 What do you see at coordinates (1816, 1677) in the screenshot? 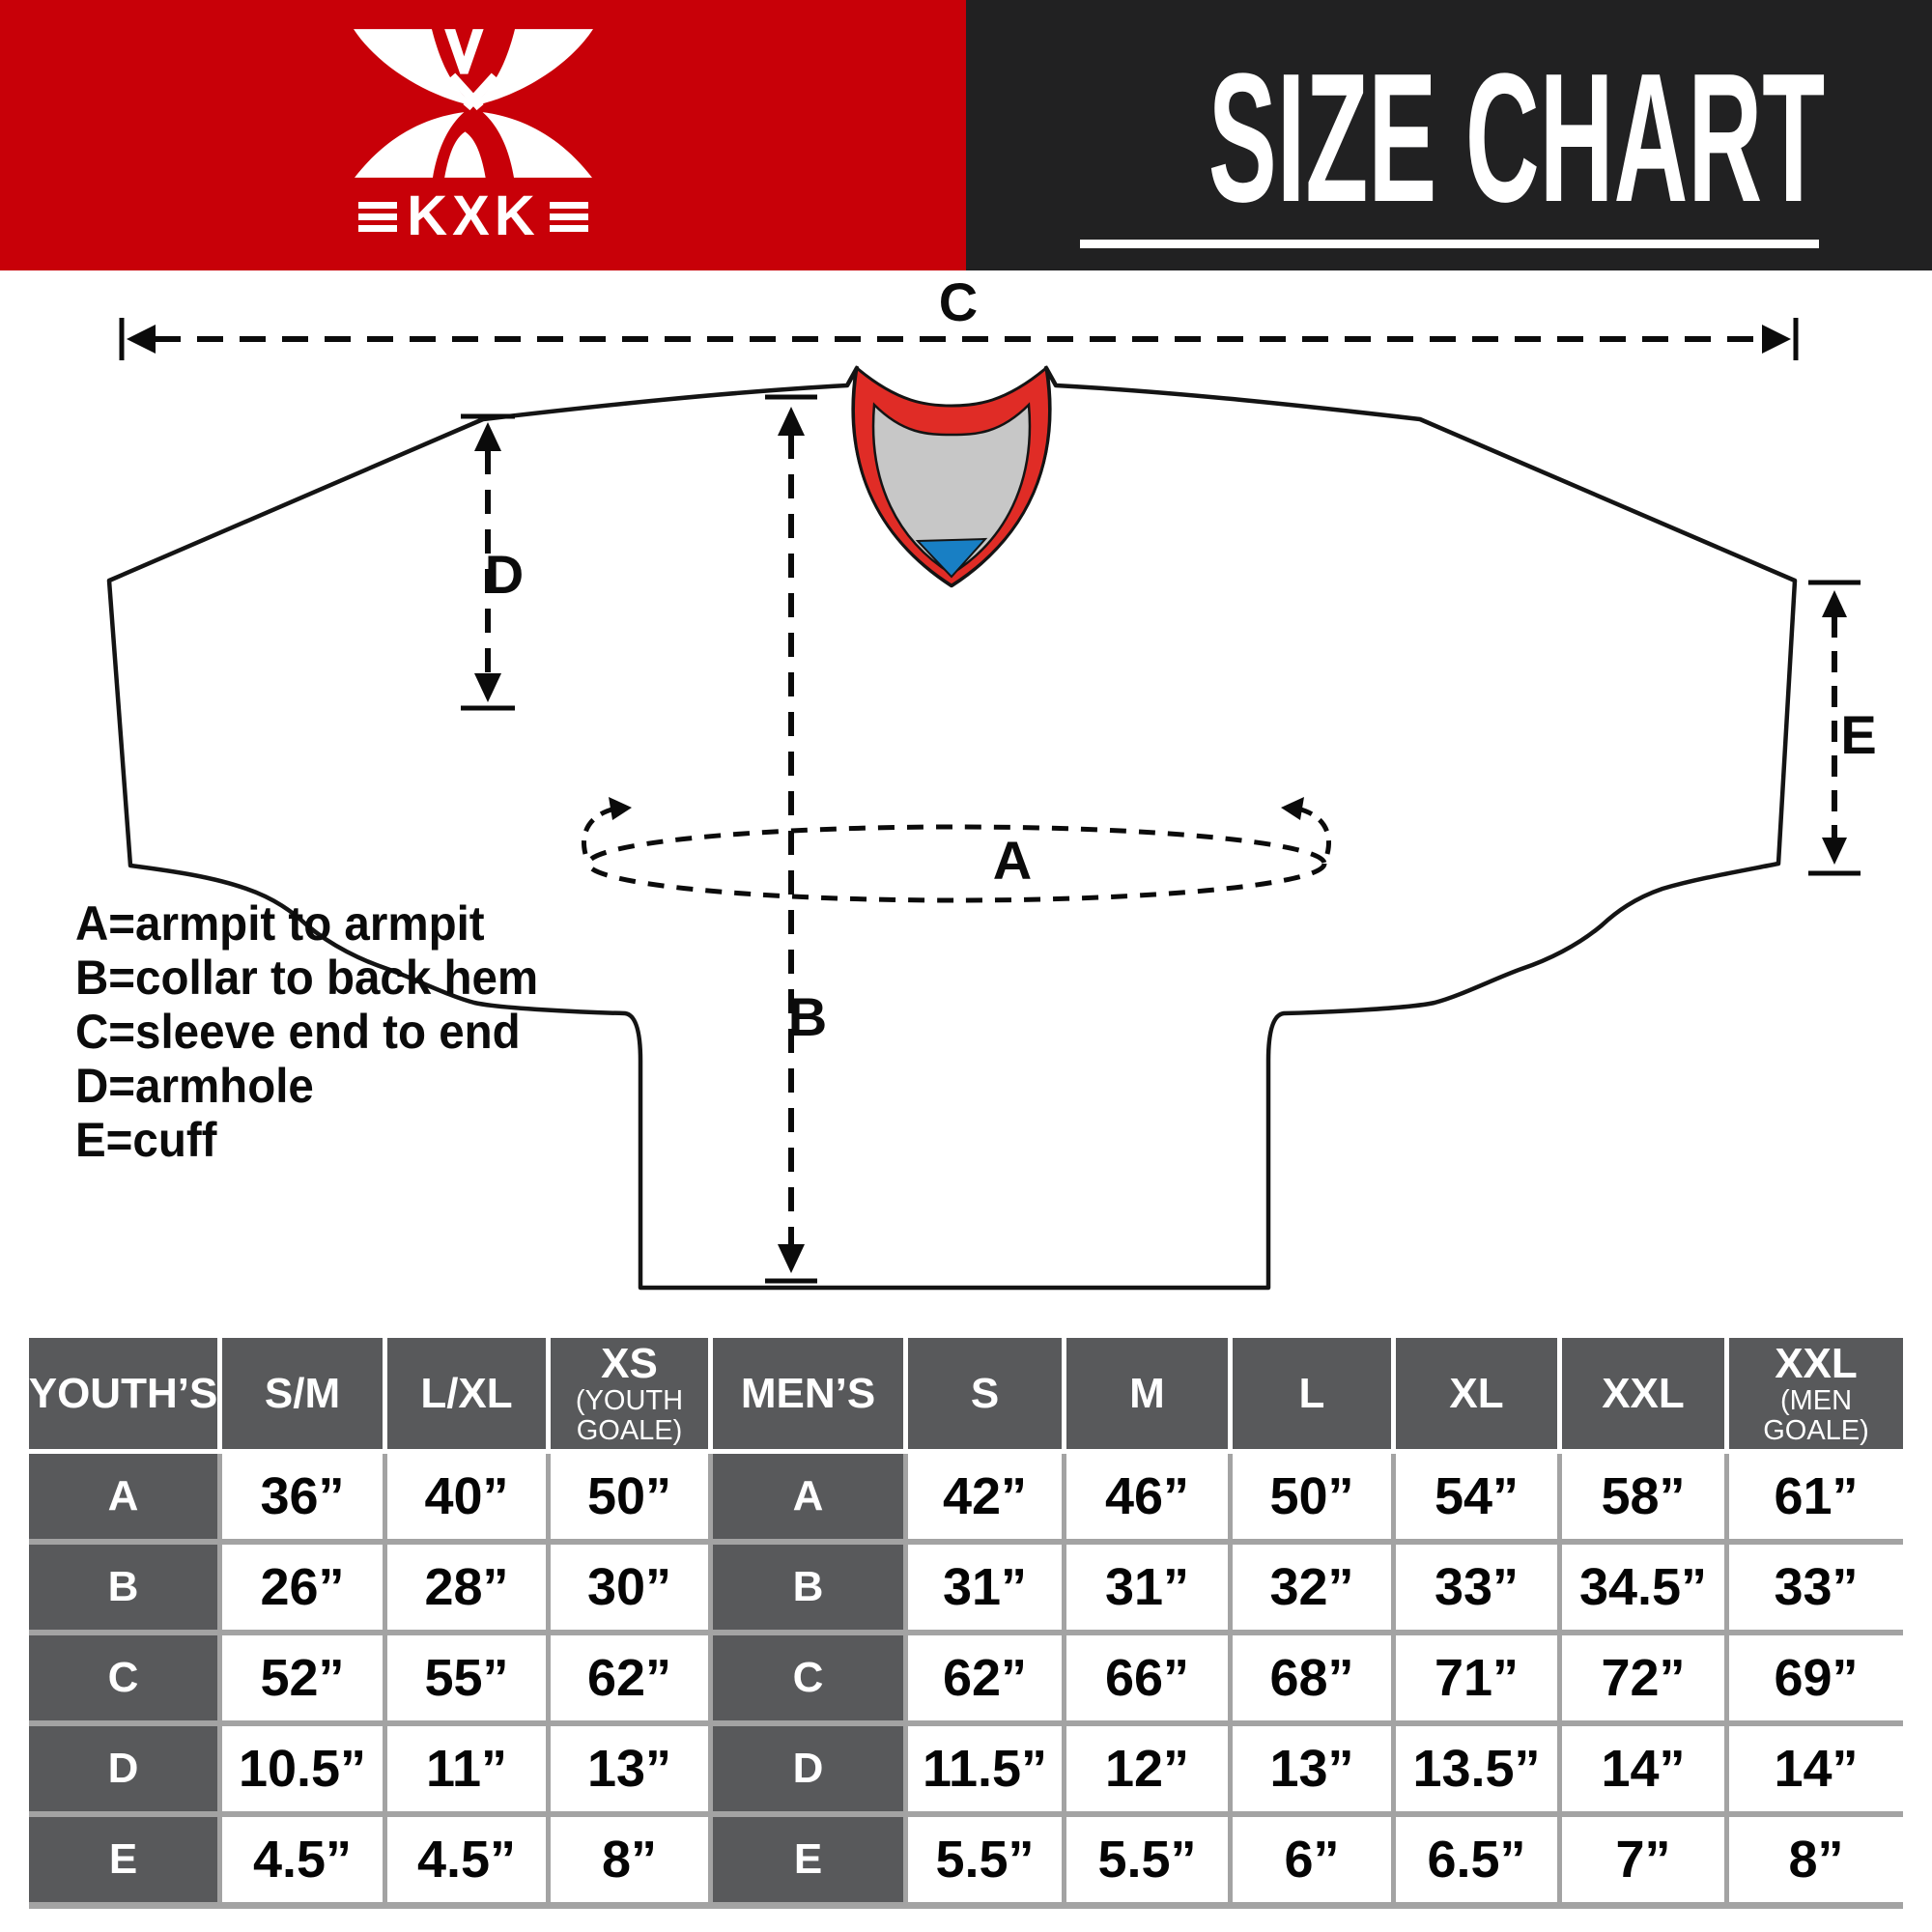
I see `value-cell: 69”` at bounding box center [1816, 1677].